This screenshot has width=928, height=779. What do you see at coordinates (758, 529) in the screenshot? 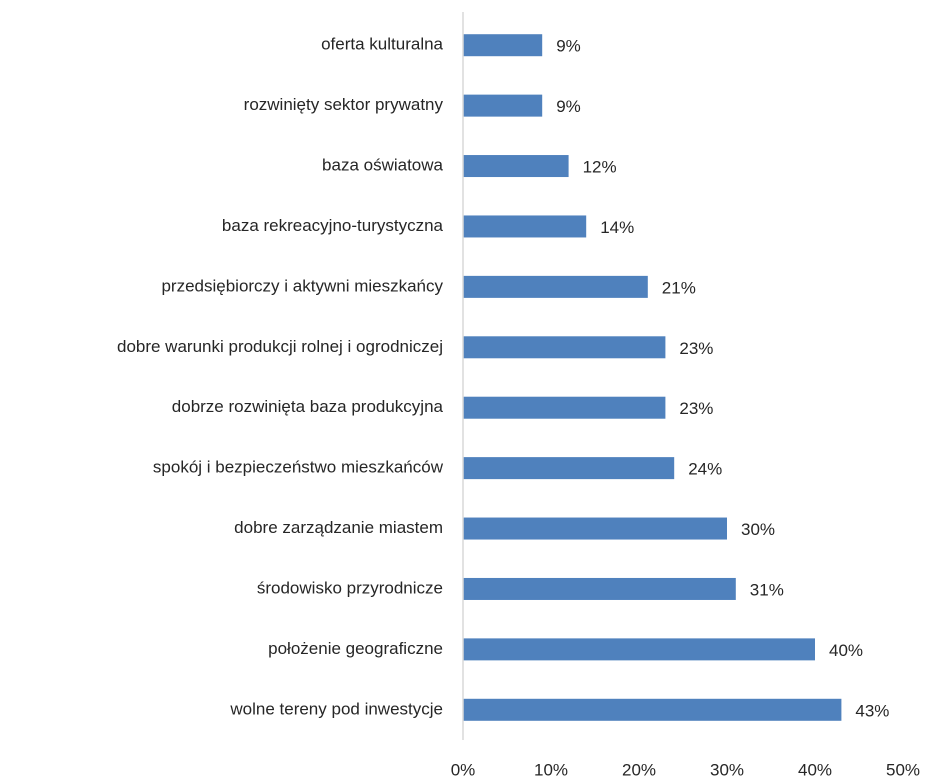
I see `data-label: 30%` at bounding box center [758, 529].